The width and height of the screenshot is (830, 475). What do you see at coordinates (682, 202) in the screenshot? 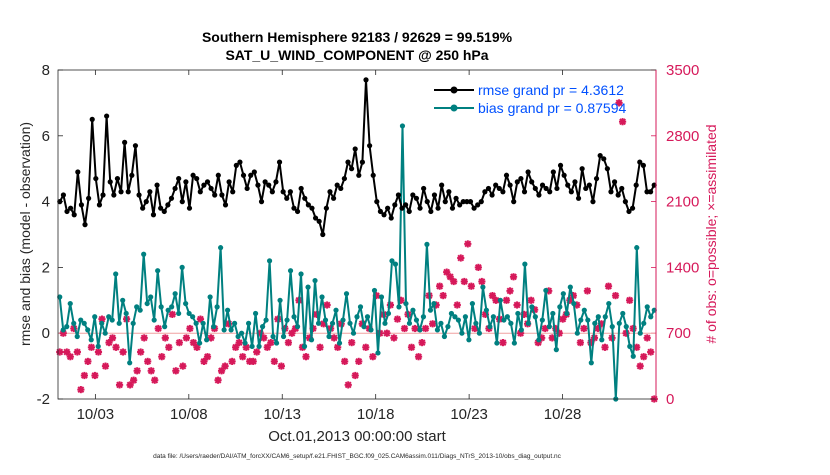
I see `y-right-tick-label: 2100` at bounding box center [682, 202].